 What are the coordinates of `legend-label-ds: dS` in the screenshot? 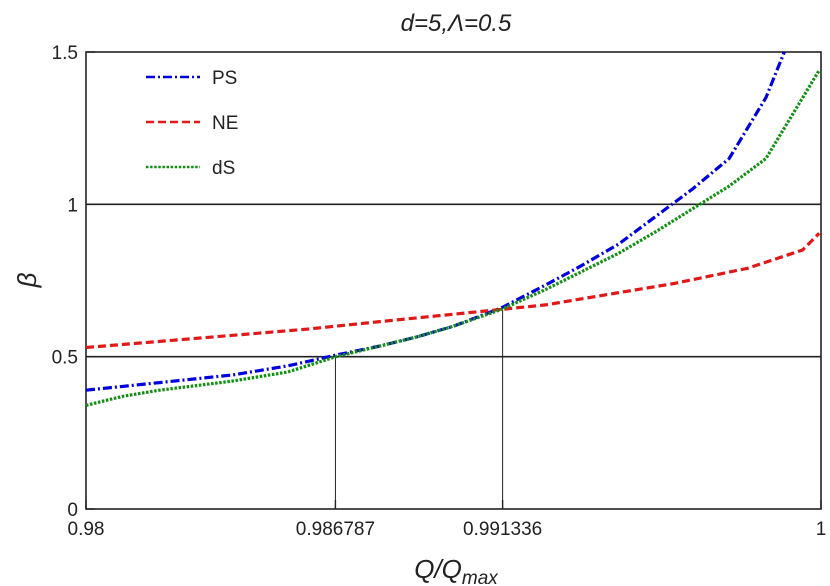 It's located at (223, 168).